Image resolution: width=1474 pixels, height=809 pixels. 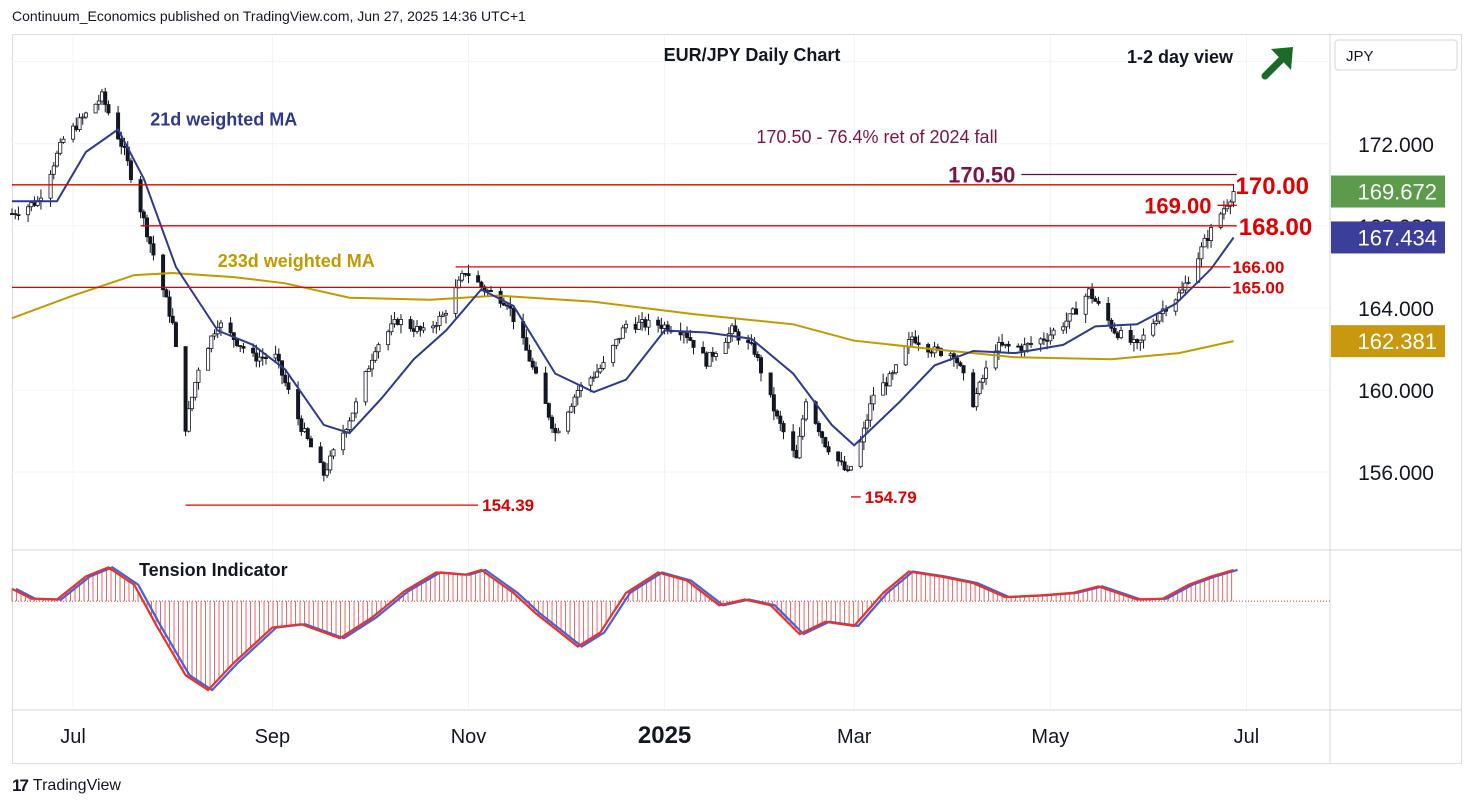 I want to click on arrow-head, so click(x=1282, y=58).